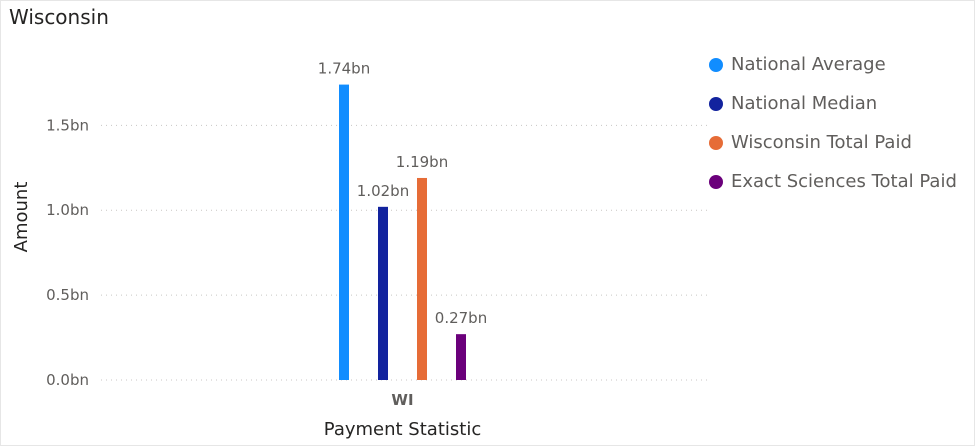 Image resolution: width=979 pixels, height=448 pixels. I want to click on bar-national-average, so click(344, 232).